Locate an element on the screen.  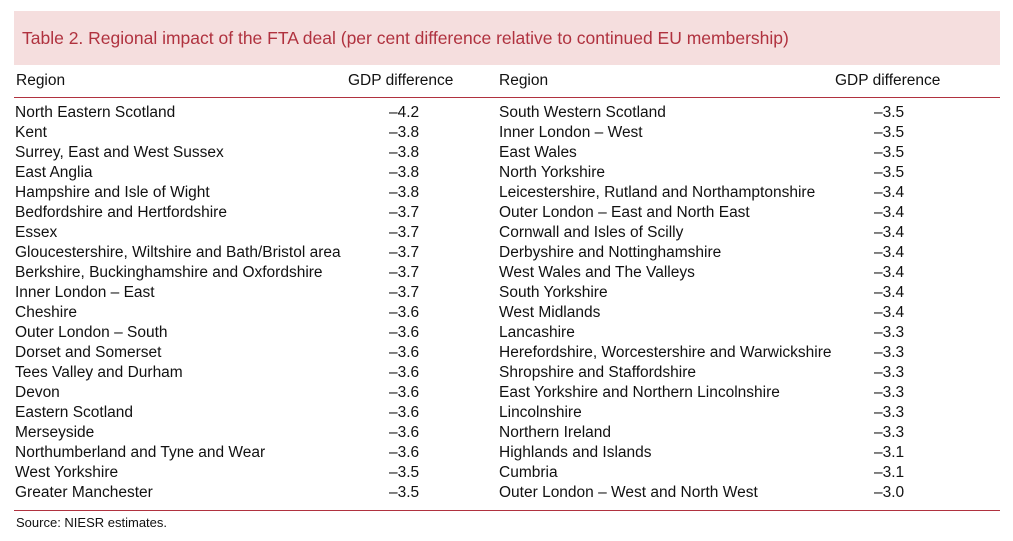
table-row: Outer London – East and North East –3.4 is located at coordinates (749, 213).